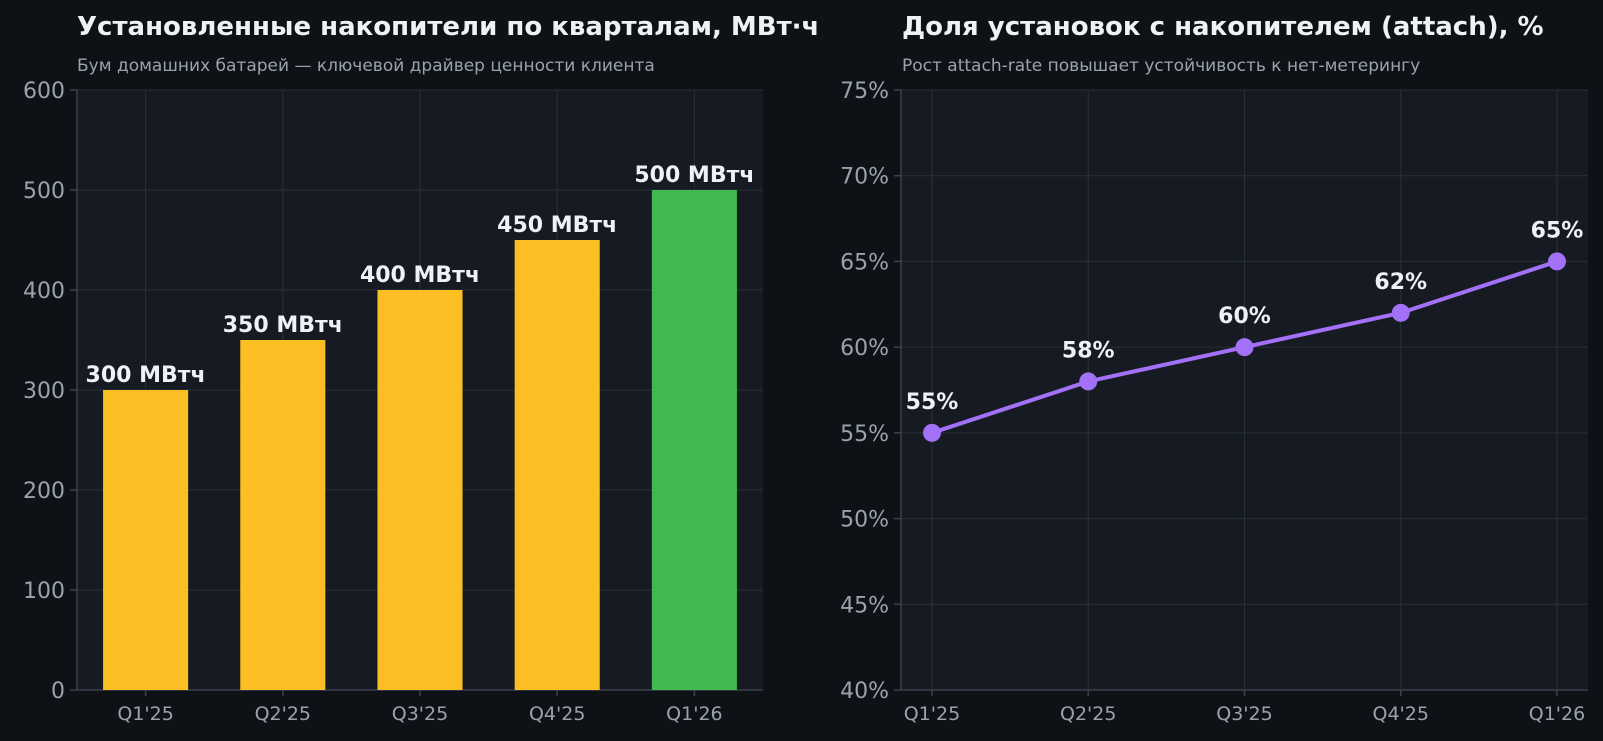  Describe the element at coordinates (557, 225) in the screenshot. I see `bar-value-label: 450 МВтч` at that location.